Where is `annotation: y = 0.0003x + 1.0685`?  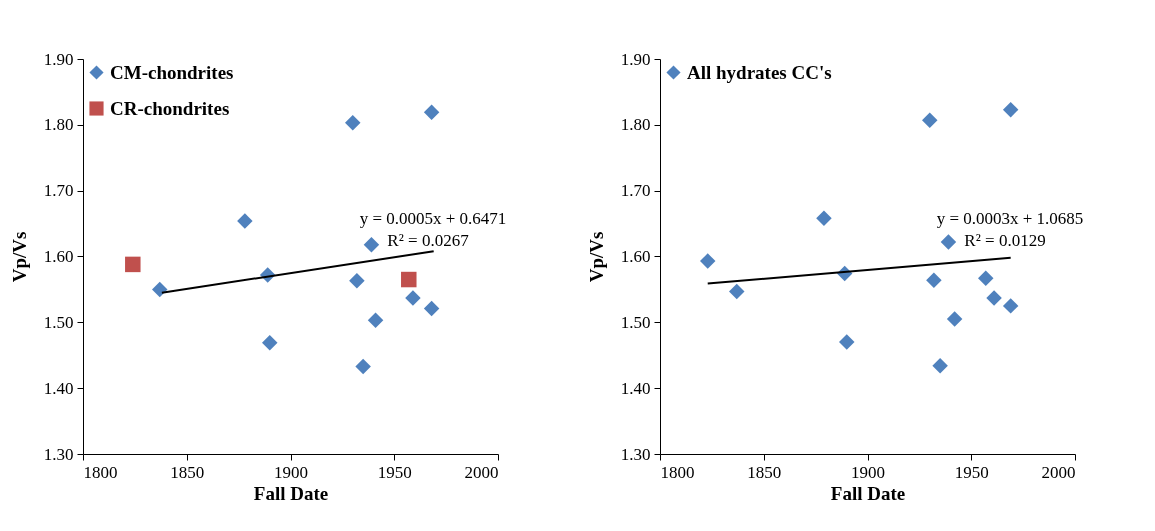 annotation: y = 0.0003x + 1.0685 is located at coordinates (1010, 218).